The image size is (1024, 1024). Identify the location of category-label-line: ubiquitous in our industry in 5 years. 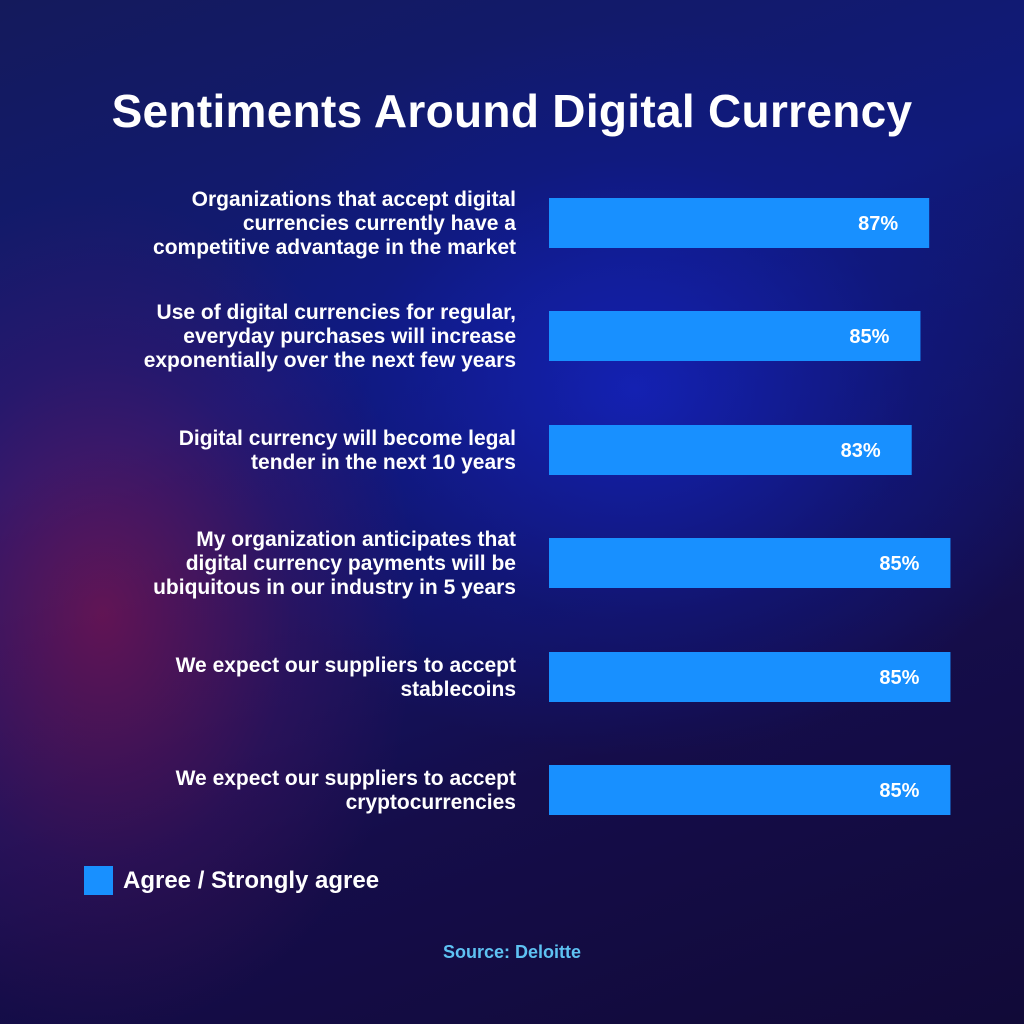
(334, 587).